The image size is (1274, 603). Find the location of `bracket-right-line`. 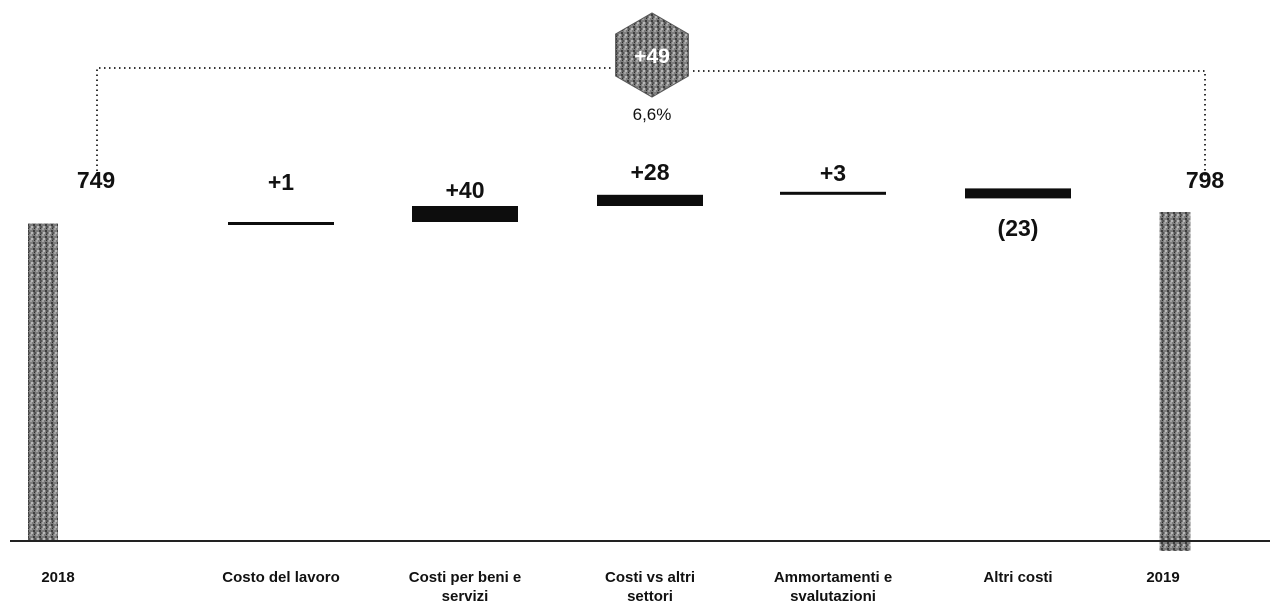

bracket-right-line is located at coordinates (949, 123).